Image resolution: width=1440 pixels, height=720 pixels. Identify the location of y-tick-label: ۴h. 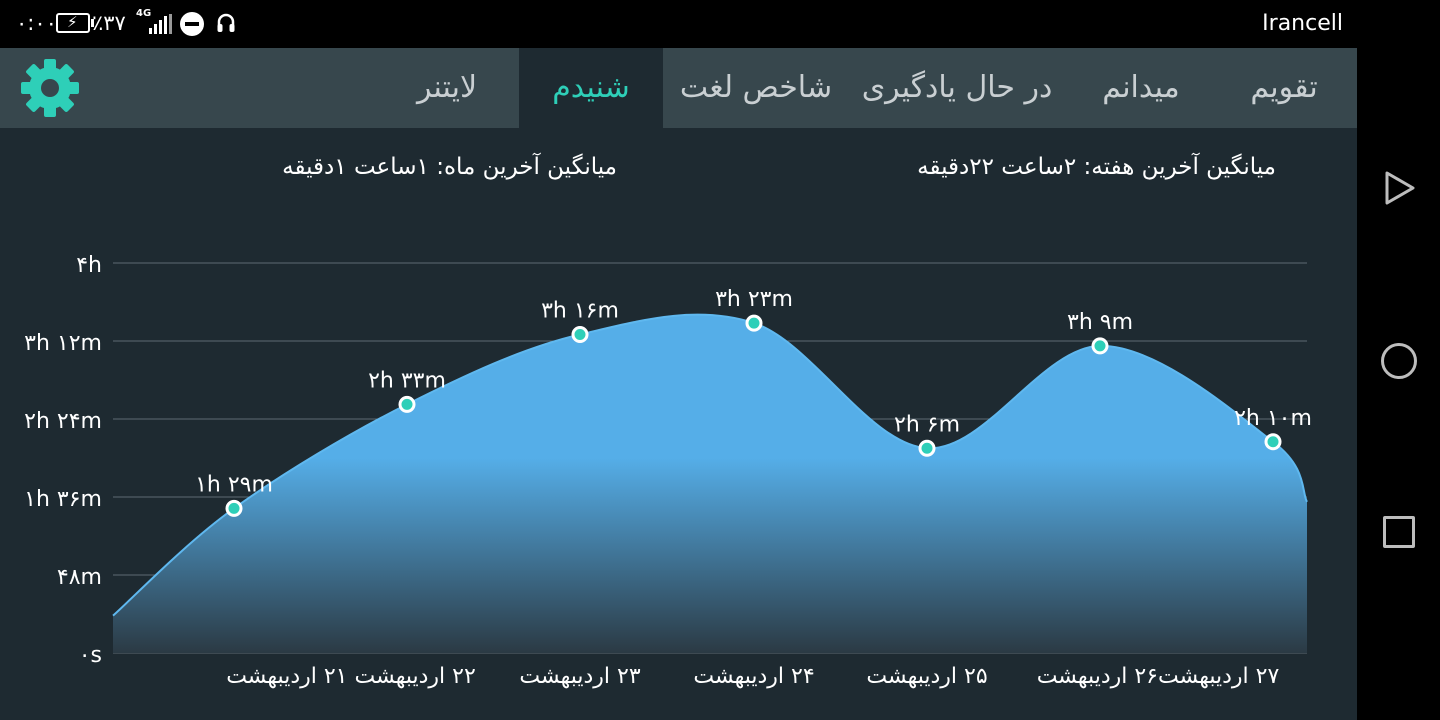
(89, 265).